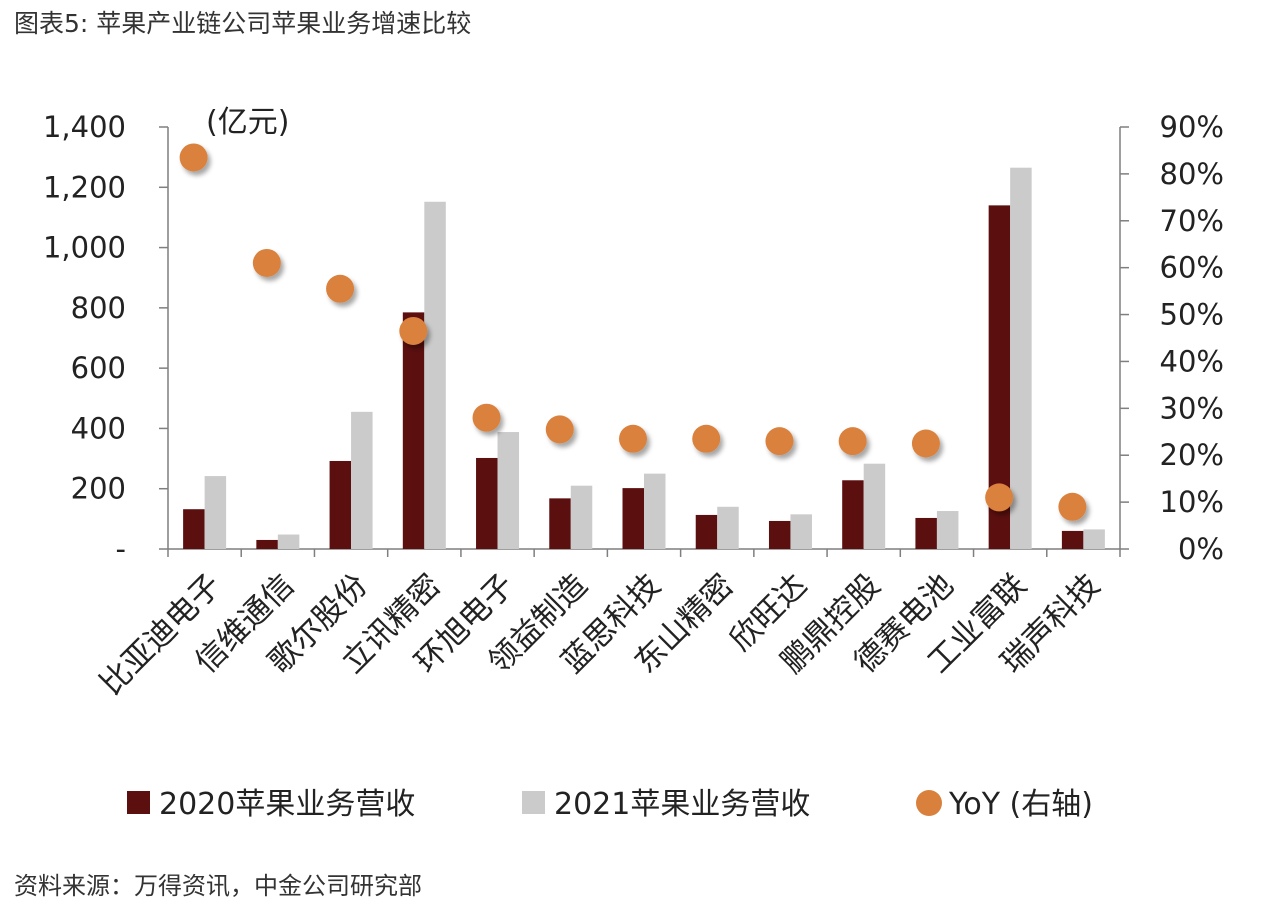 This screenshot has height=902, width=1266. Describe the element at coordinates (1192, 315) in the screenshot. I see `y-right-tick-label: 50%` at that location.